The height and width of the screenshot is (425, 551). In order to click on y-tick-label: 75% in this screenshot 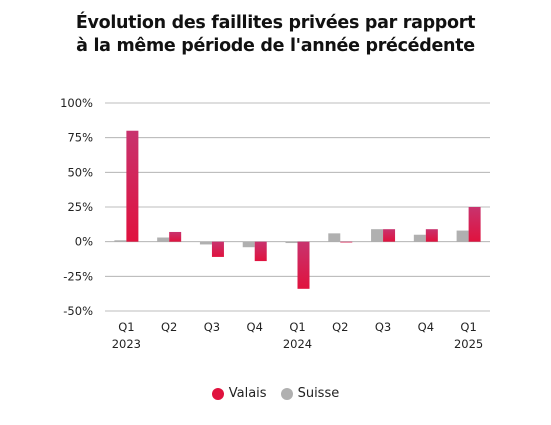, I will do `click(80, 138)`.